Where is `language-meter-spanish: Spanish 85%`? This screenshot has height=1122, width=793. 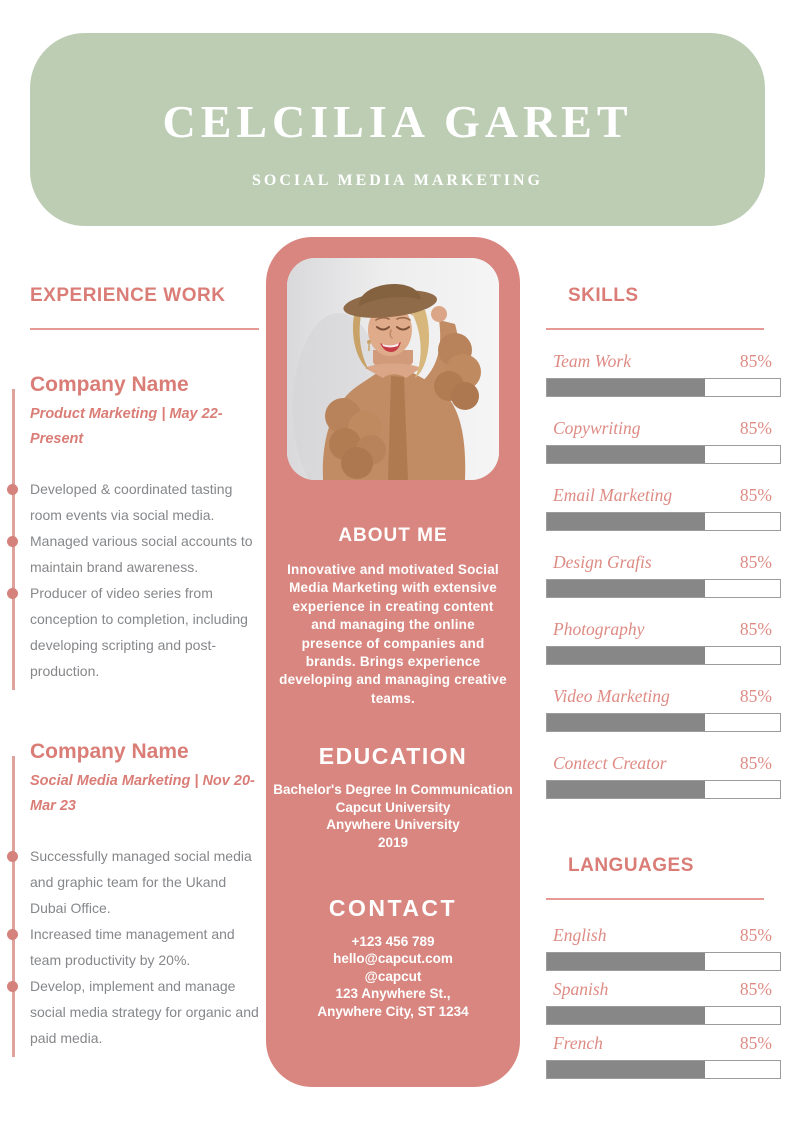 language-meter-spanish: Spanish 85% is located at coordinates (663, 1002).